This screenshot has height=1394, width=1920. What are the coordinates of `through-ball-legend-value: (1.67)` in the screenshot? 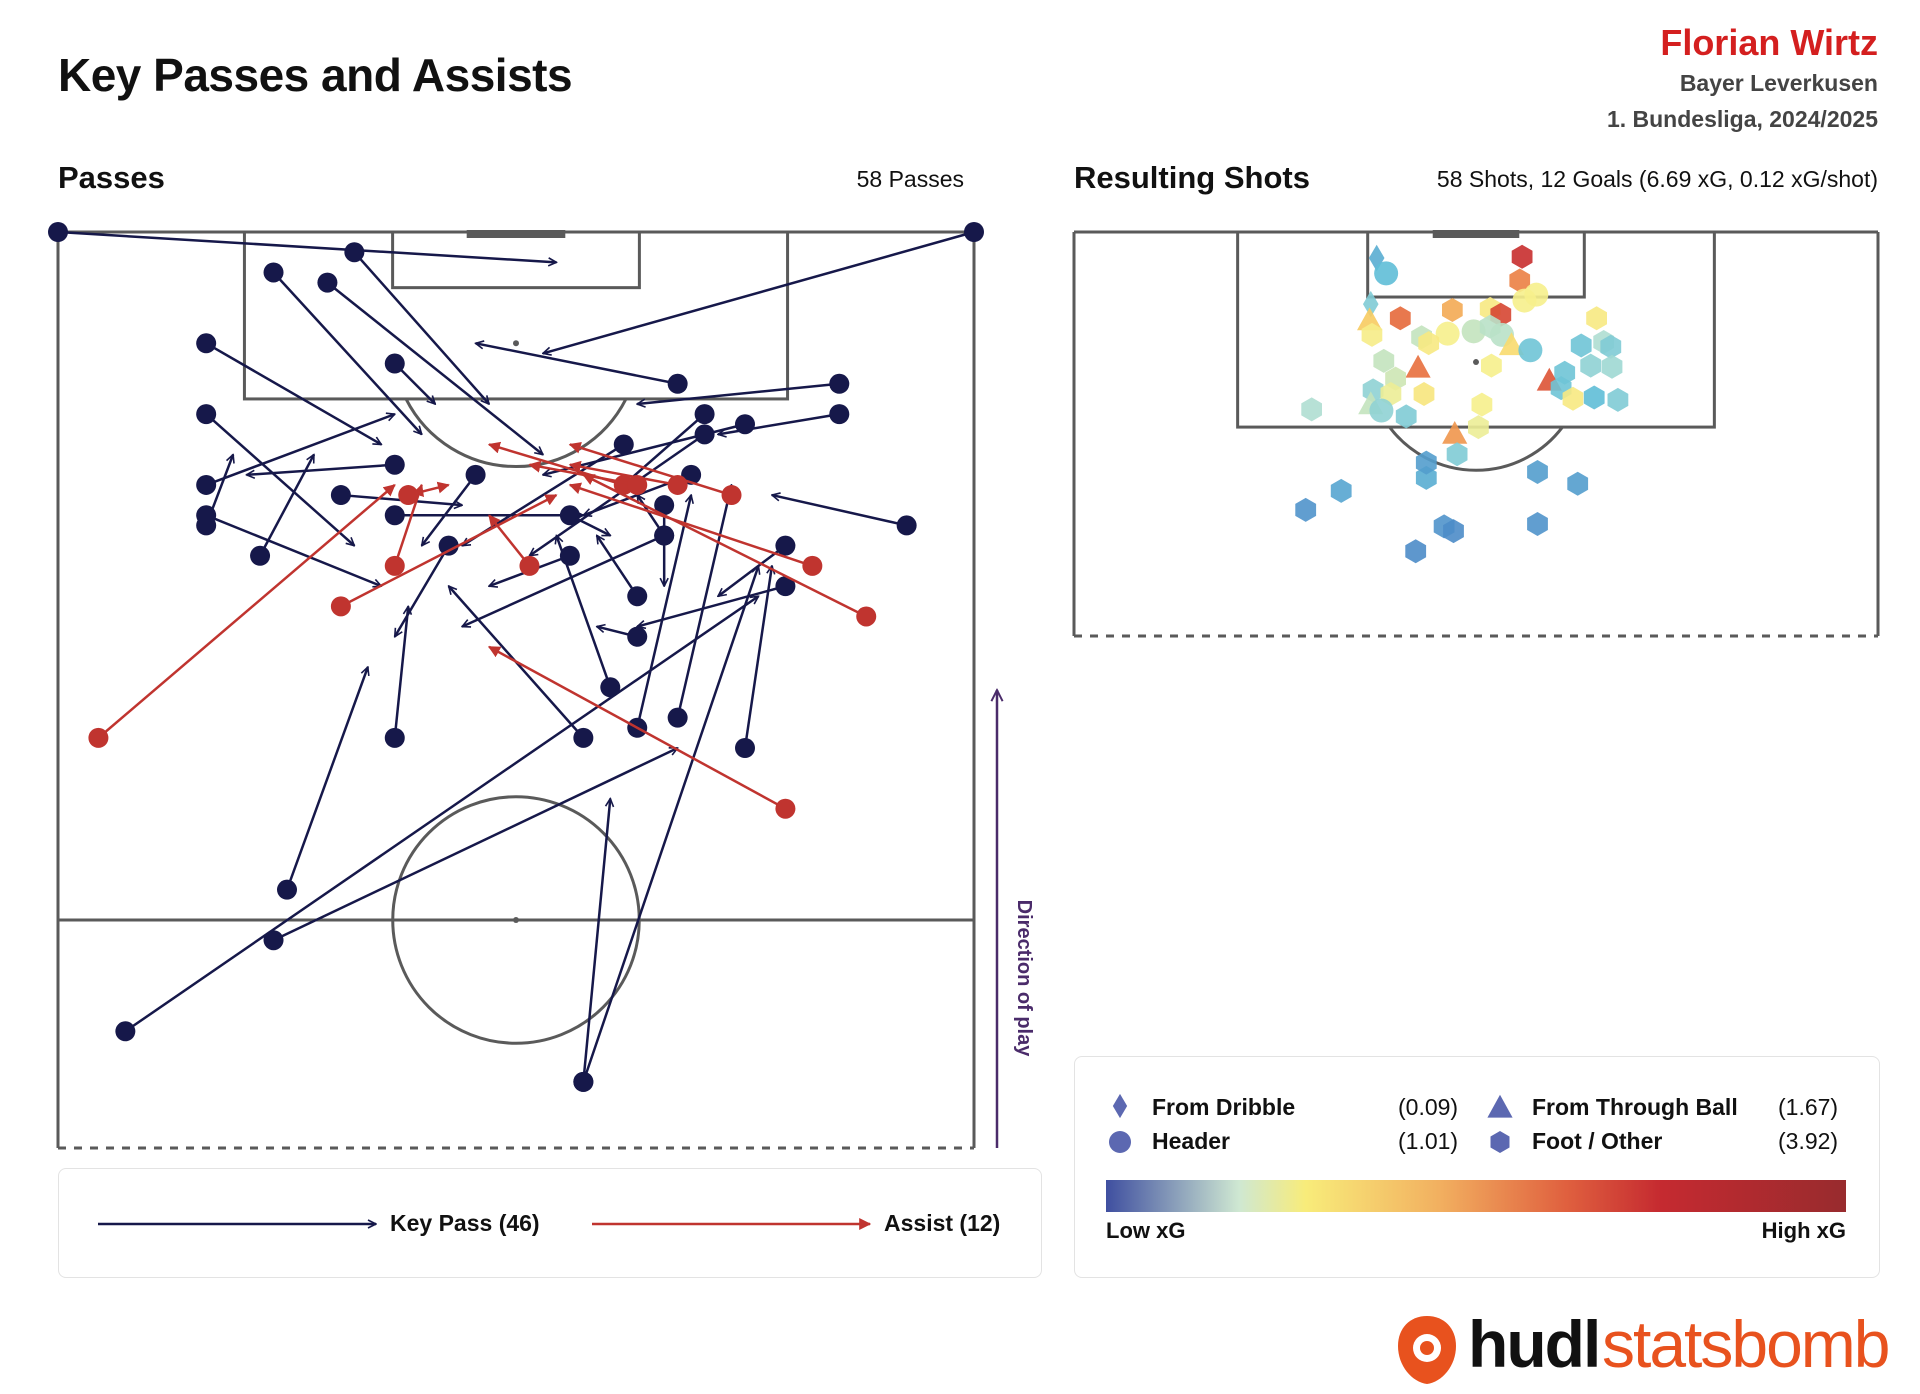 It's located at (1808, 1107).